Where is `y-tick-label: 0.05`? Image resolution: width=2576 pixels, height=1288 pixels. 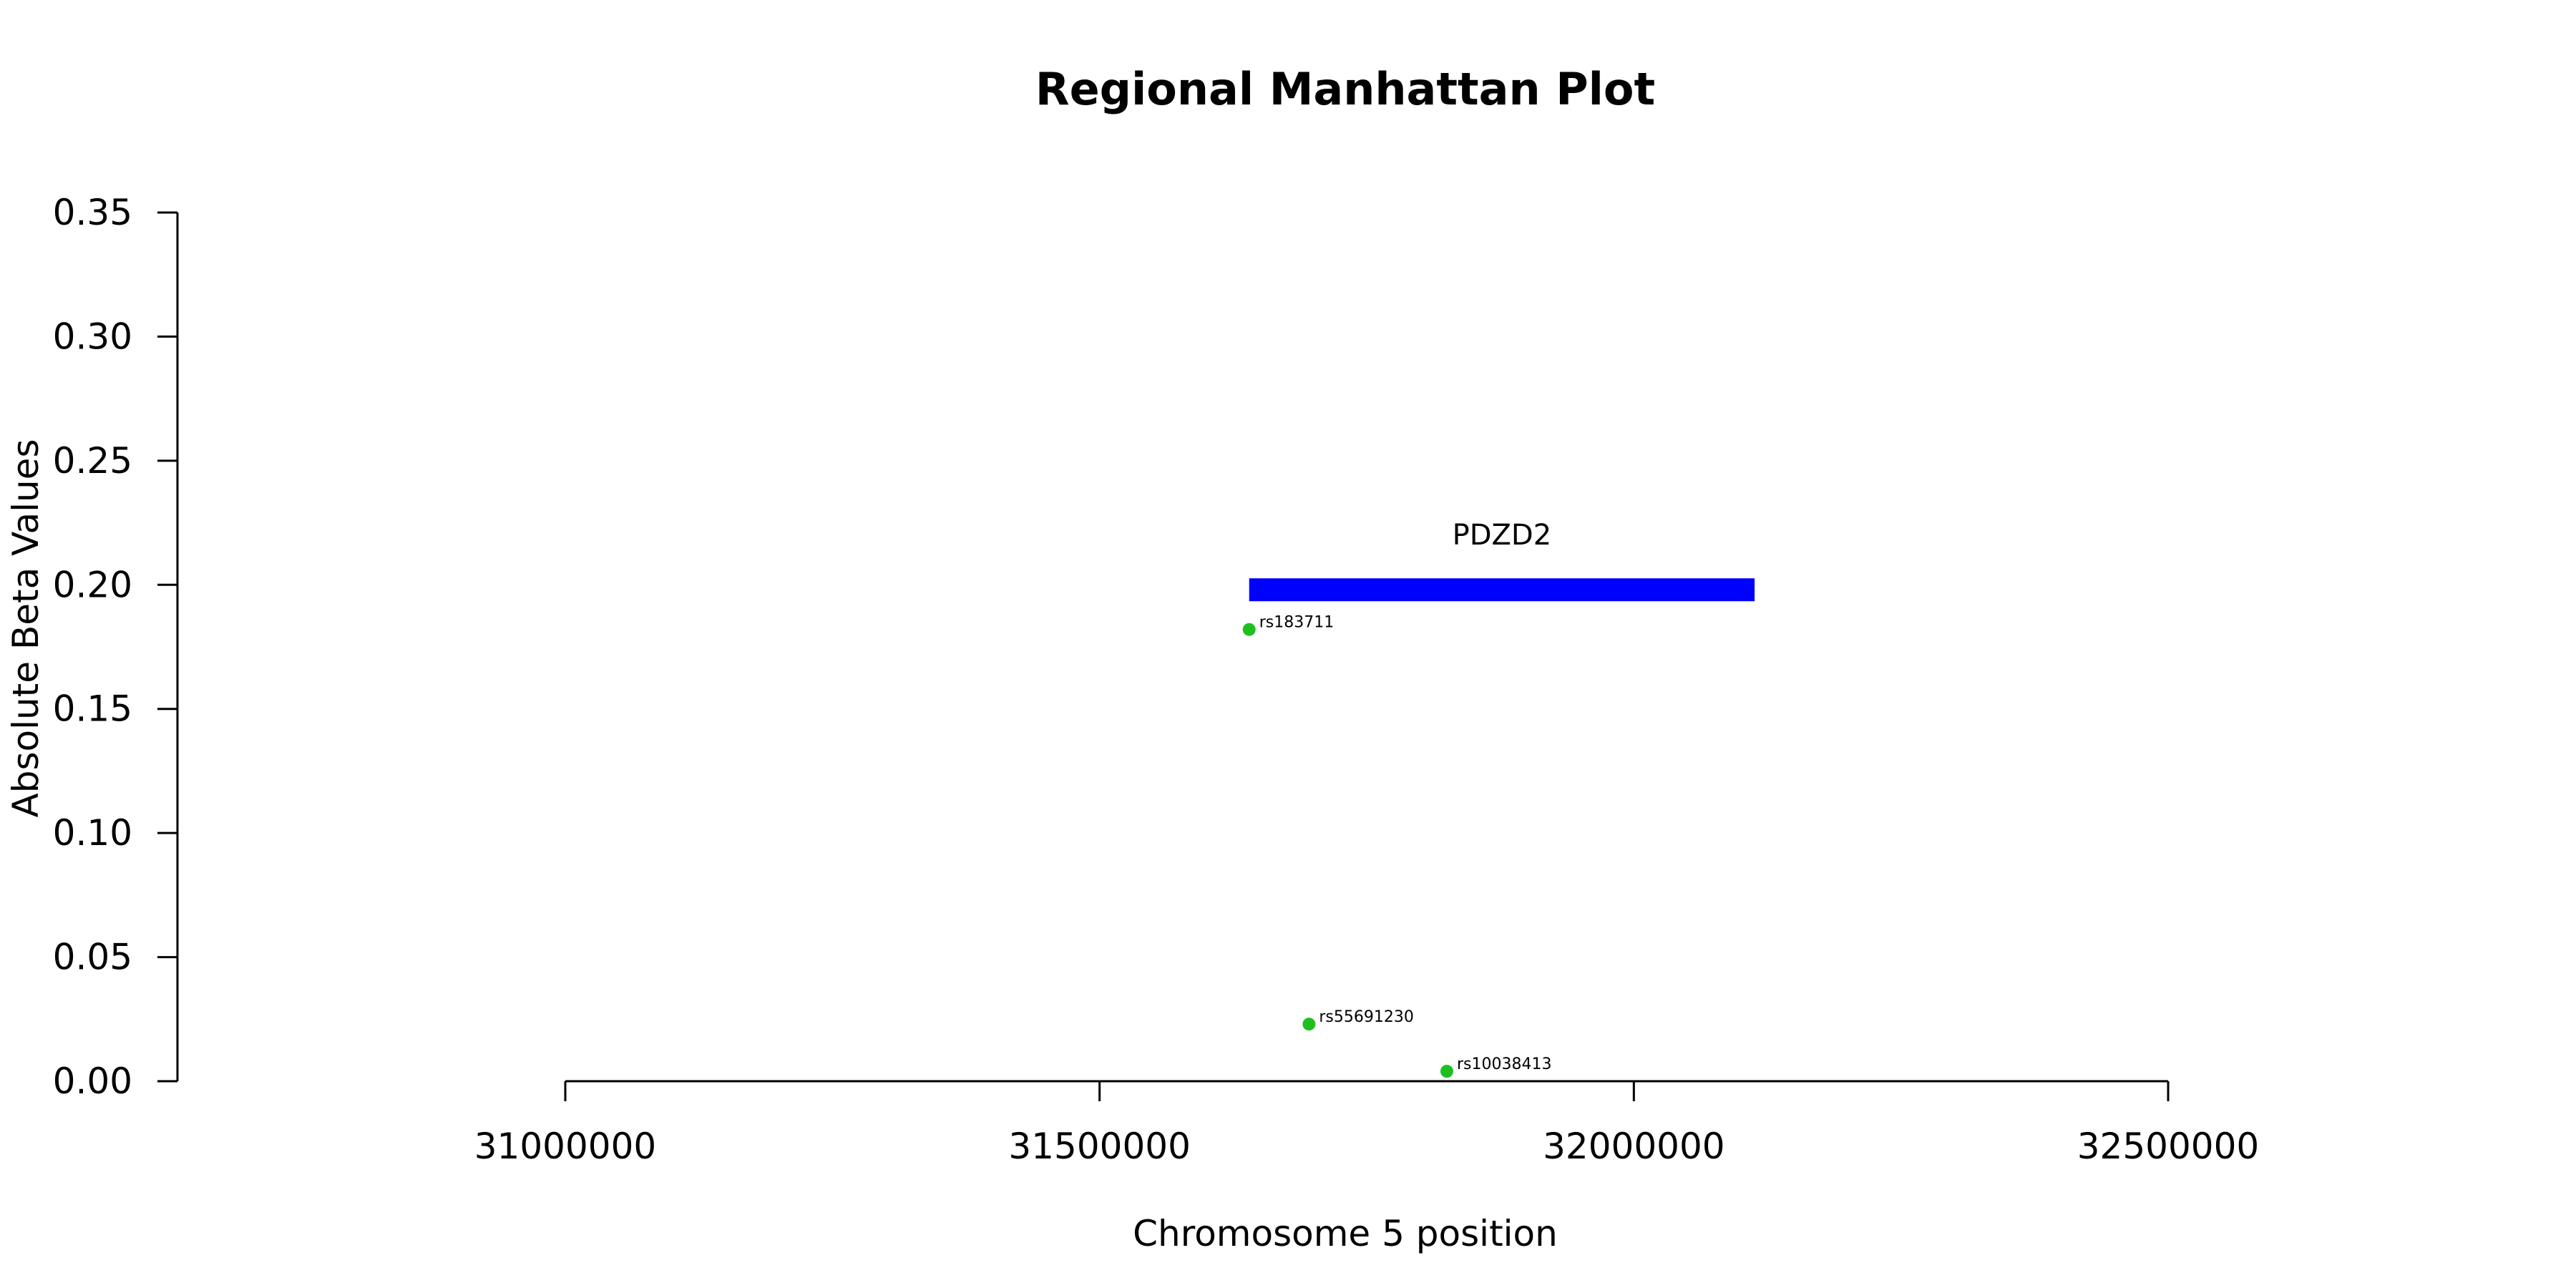 y-tick-label: 0.05 is located at coordinates (92, 957).